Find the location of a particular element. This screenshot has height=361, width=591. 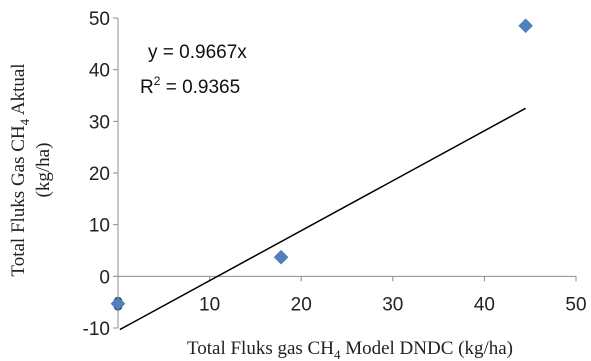

x-tick-label: 10 is located at coordinates (209, 304).